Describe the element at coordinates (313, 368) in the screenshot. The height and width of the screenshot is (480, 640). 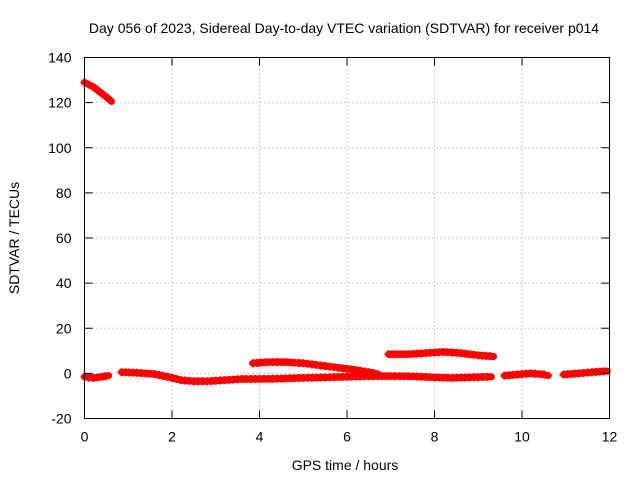
I see `series-arc-4-markers` at that location.